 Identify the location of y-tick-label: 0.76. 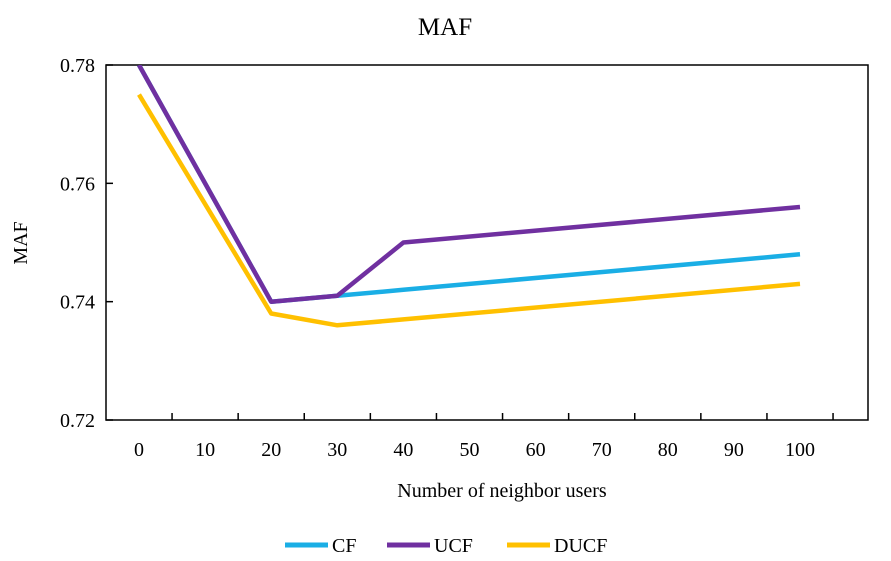
(77, 184).